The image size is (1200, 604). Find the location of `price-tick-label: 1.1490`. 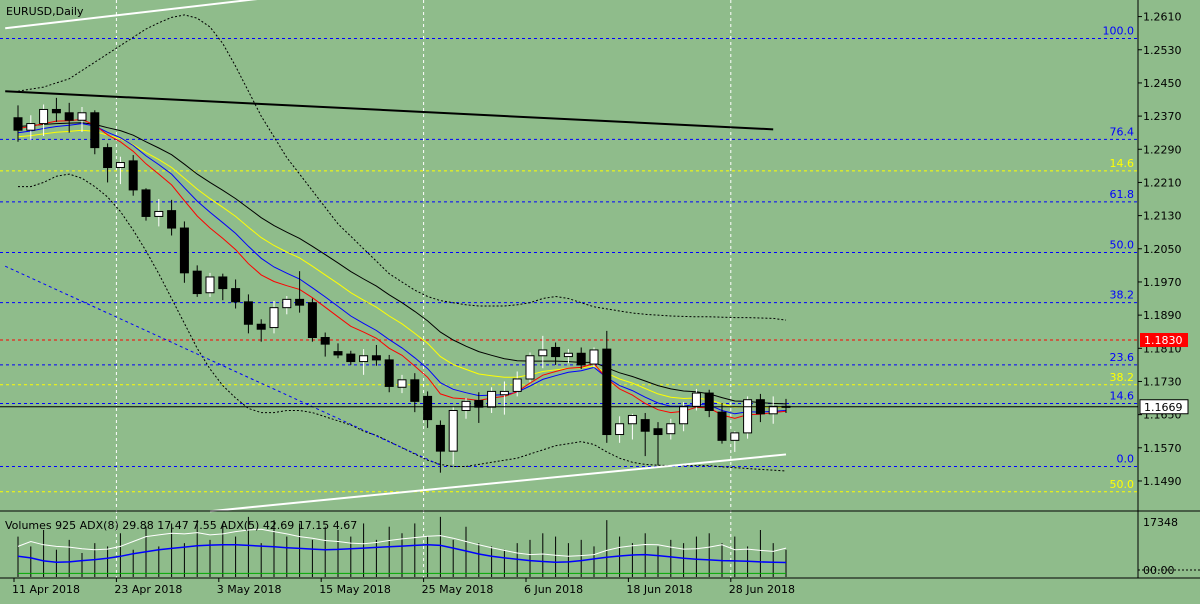

price-tick-label: 1.1490 is located at coordinates (1162, 481).